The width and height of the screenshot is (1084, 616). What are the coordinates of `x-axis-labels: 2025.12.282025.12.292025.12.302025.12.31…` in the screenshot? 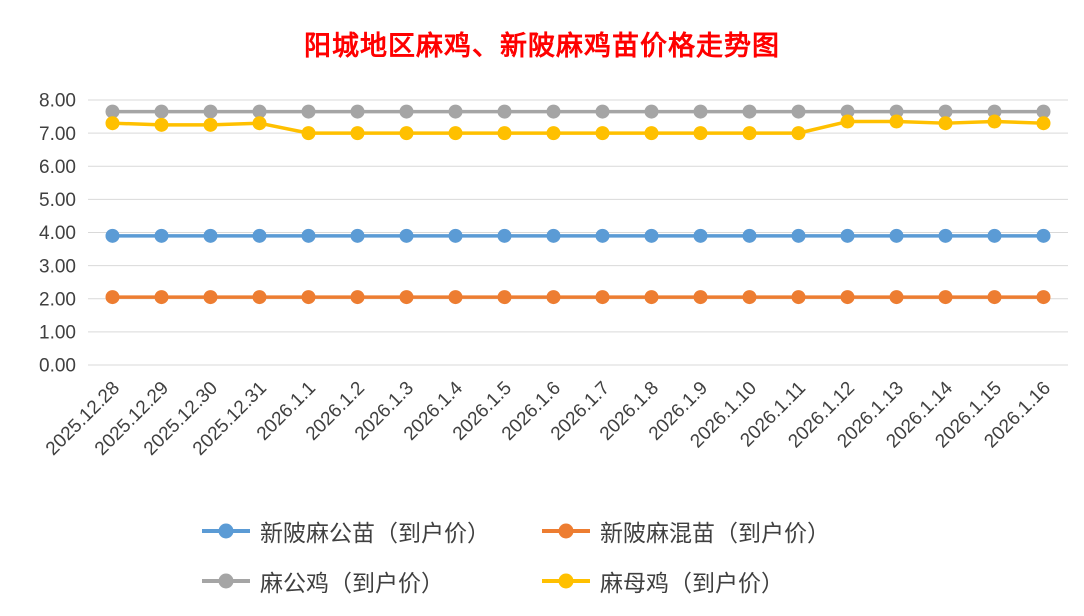 It's located at (548, 418).